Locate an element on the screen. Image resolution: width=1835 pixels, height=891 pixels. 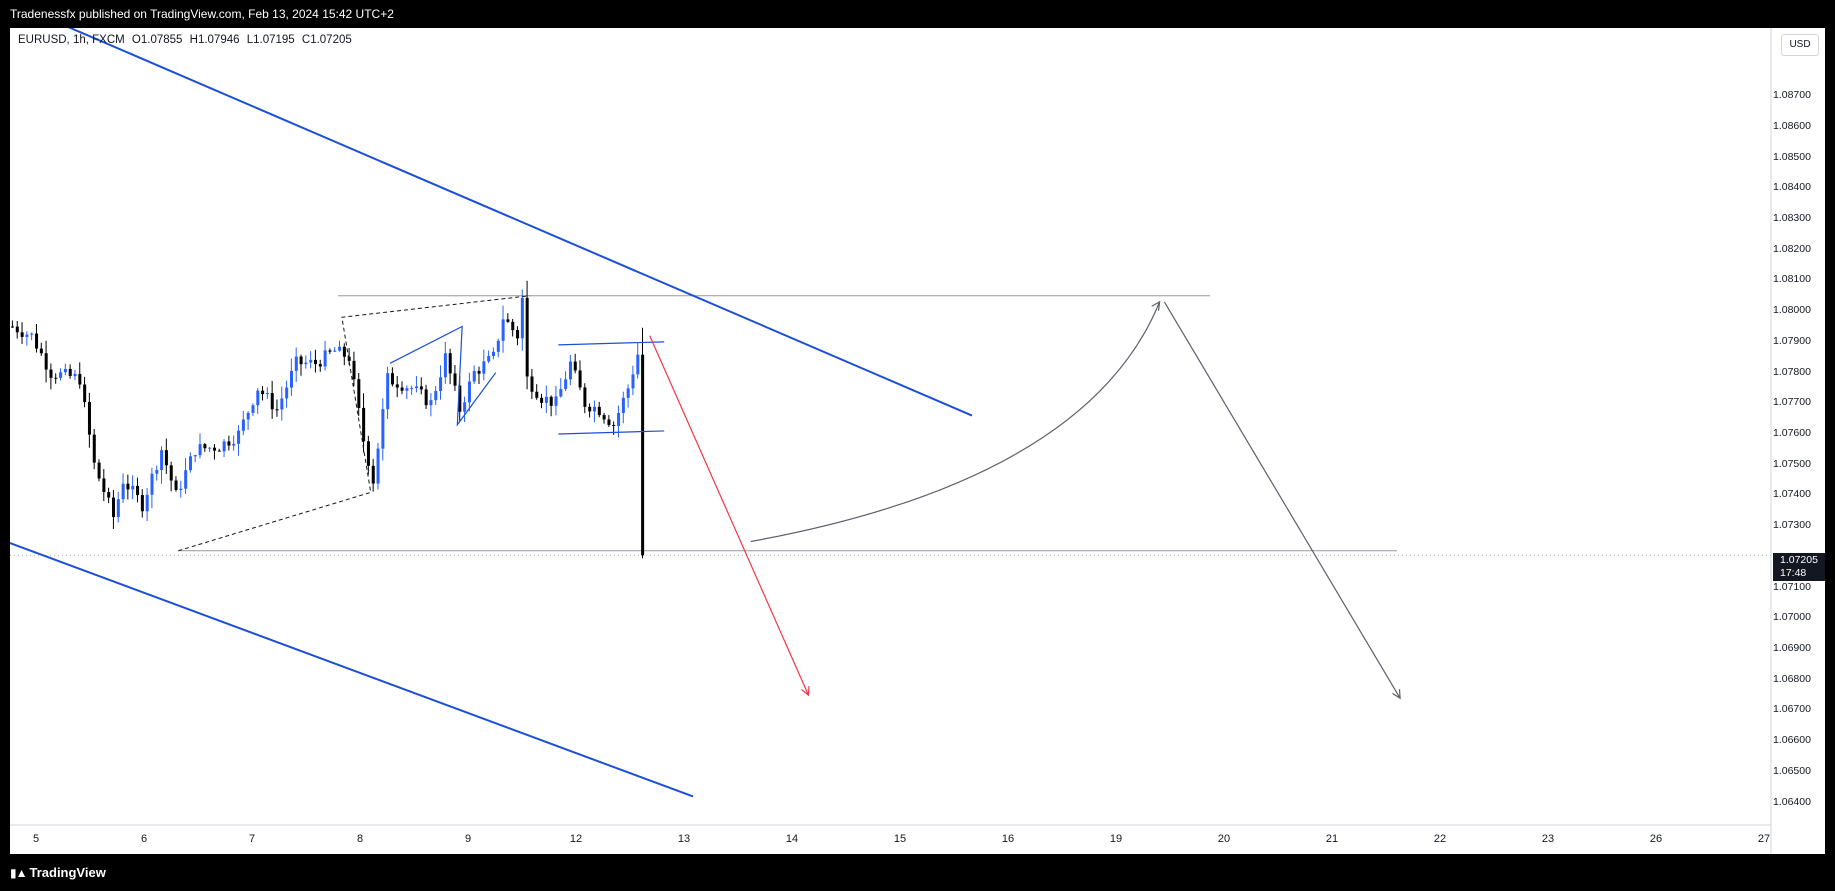
time-tick-label: 27 is located at coordinates (1764, 839).